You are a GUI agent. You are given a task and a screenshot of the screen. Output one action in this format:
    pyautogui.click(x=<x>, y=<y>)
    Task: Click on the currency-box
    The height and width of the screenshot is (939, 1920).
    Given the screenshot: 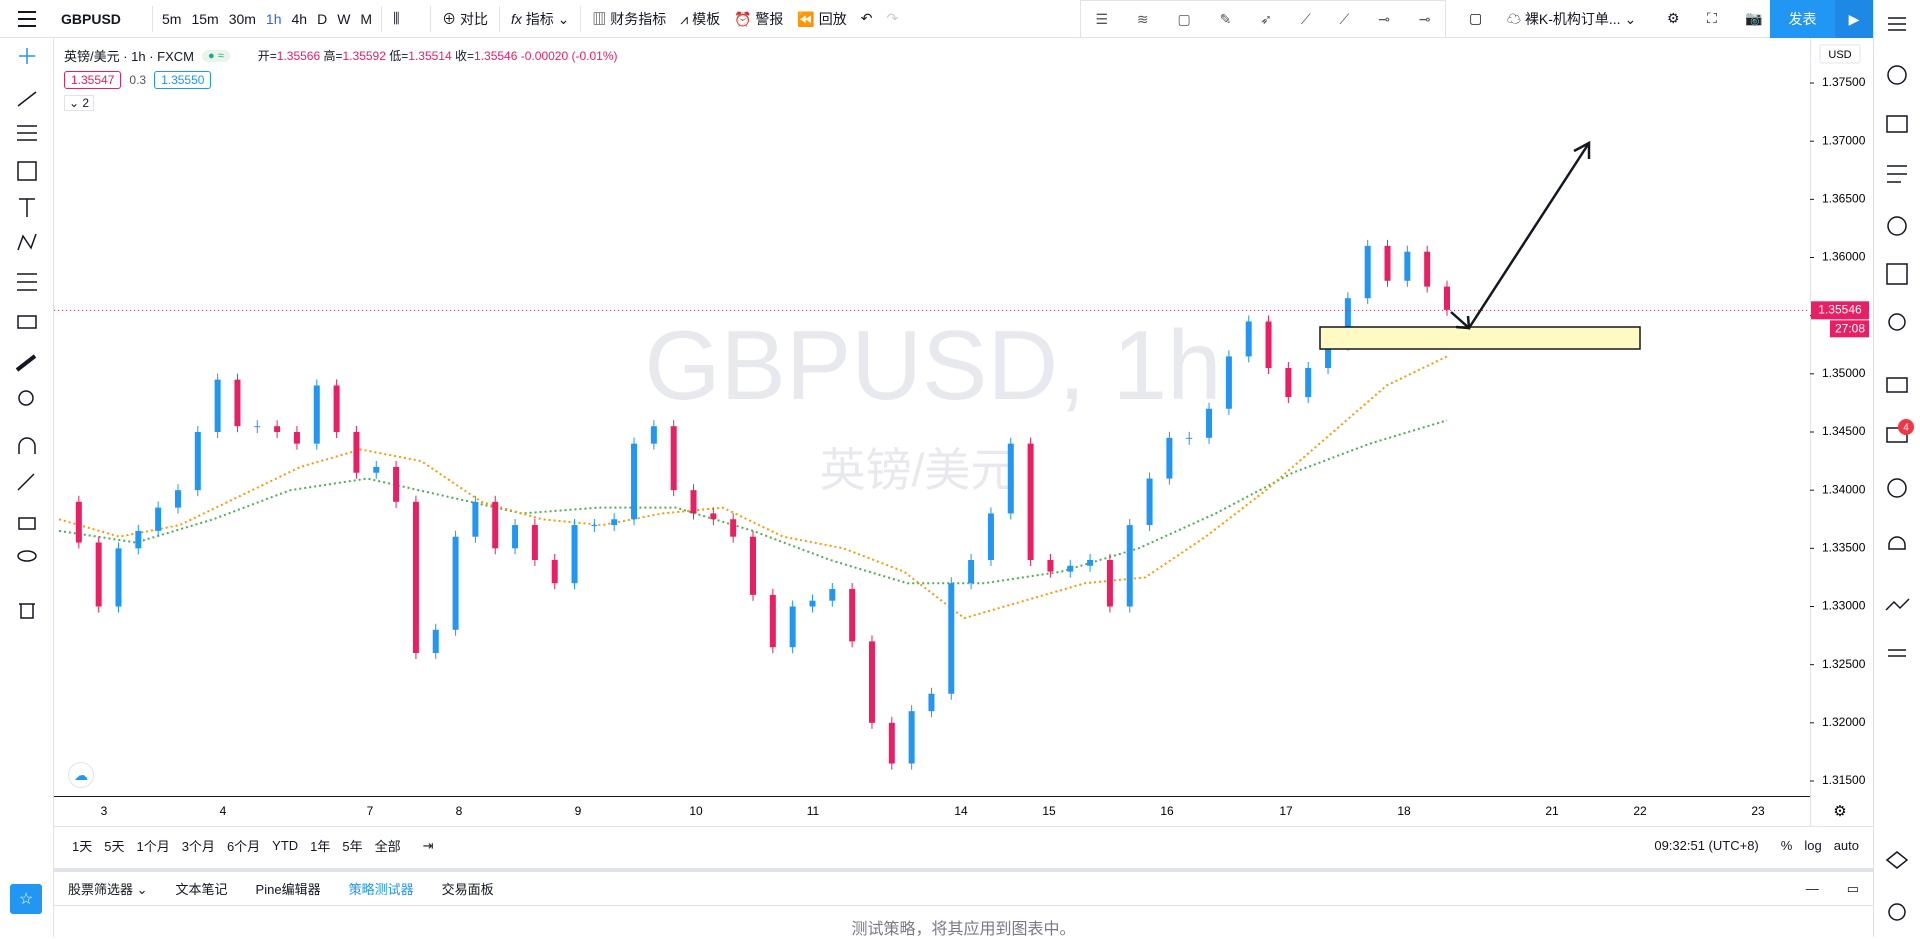 What is the action you would take?
    pyautogui.click(x=1840, y=54)
    